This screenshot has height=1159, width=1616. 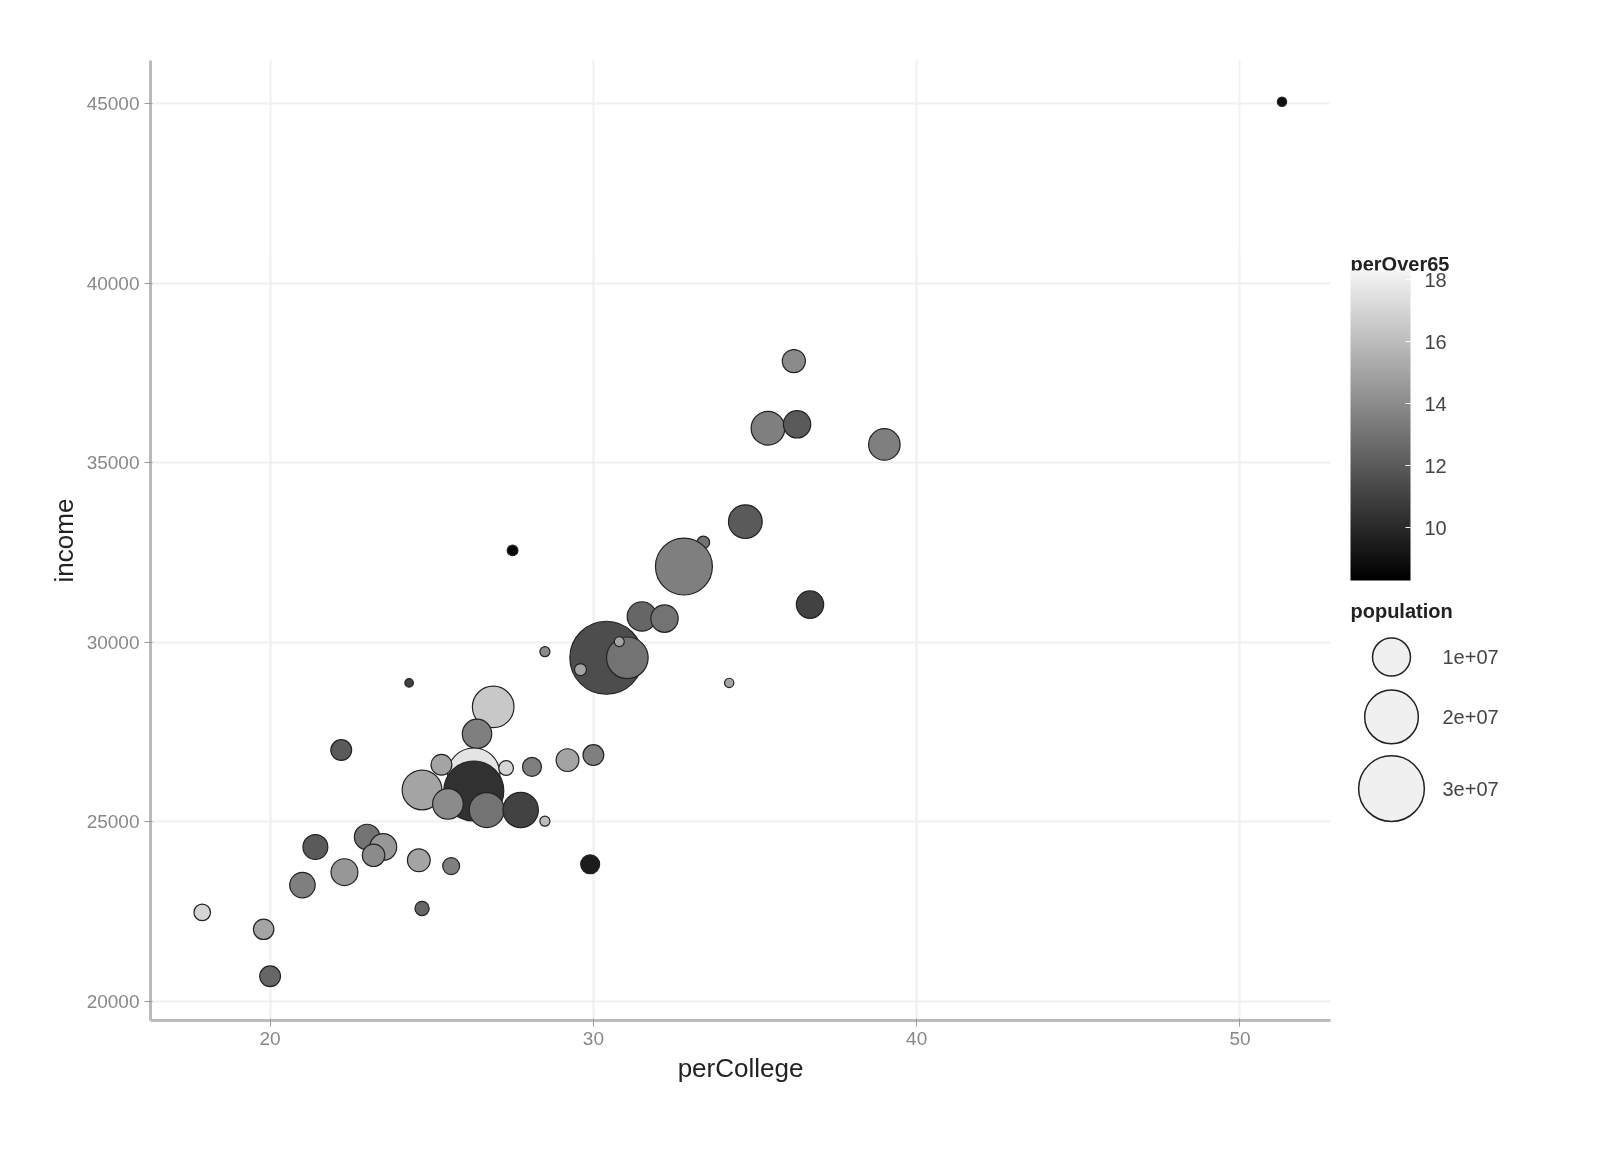 I want to click on x-tick-label: 20, so click(x=270, y=1038).